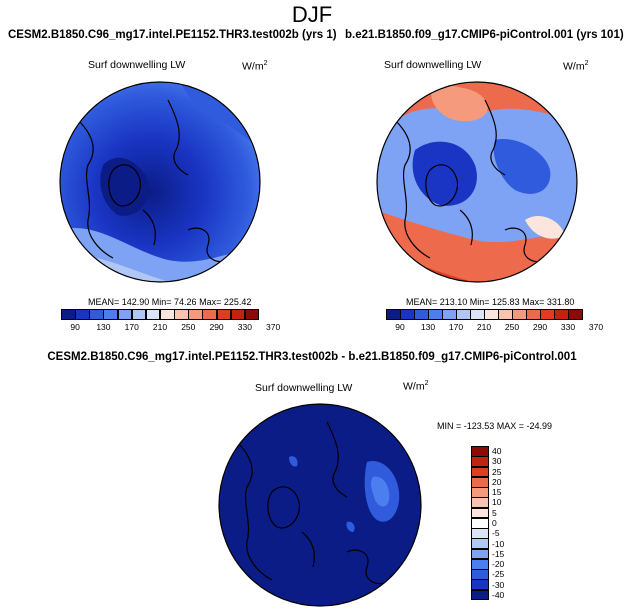  I want to click on diff-coastlines, so click(312, 503).